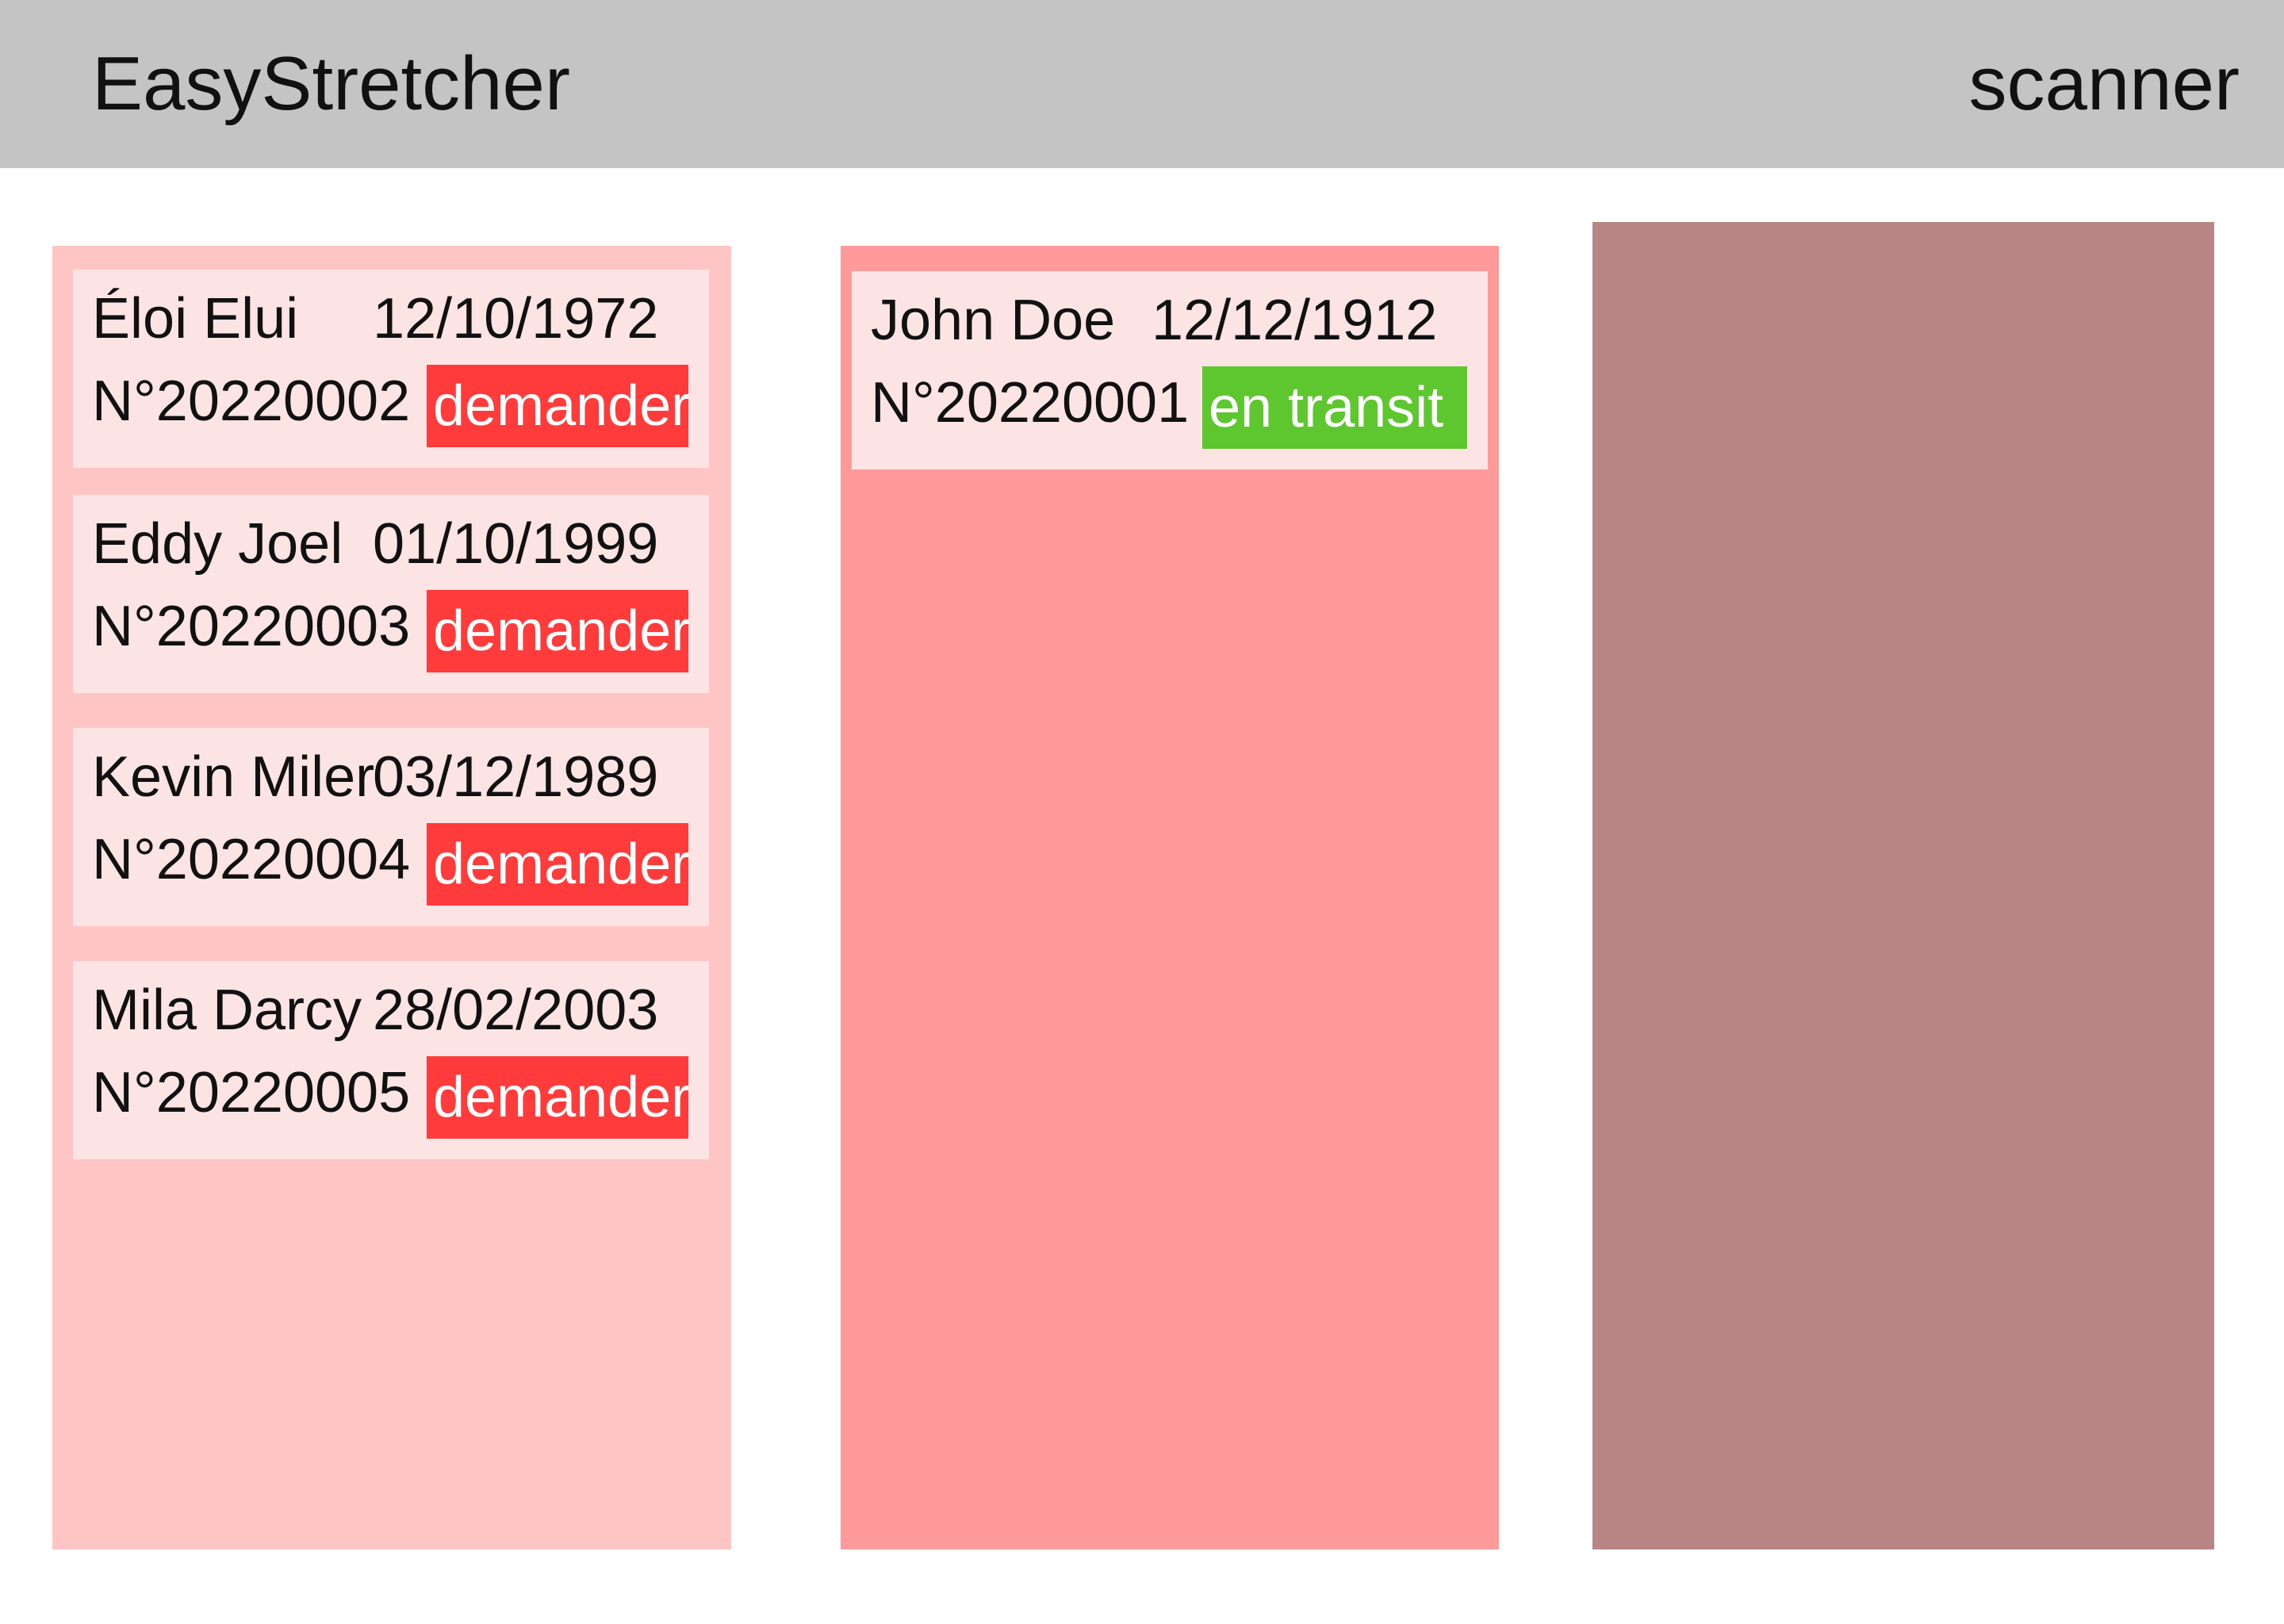  Describe the element at coordinates (1334, 408) in the screenshot. I see `in-transit-badge: en transit` at that location.